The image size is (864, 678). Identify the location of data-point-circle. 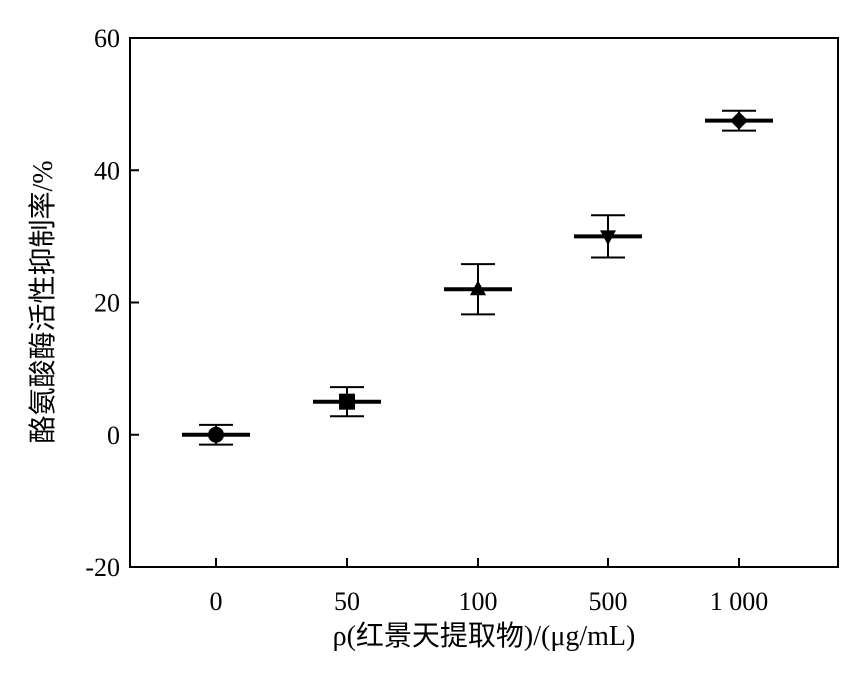
(216, 434).